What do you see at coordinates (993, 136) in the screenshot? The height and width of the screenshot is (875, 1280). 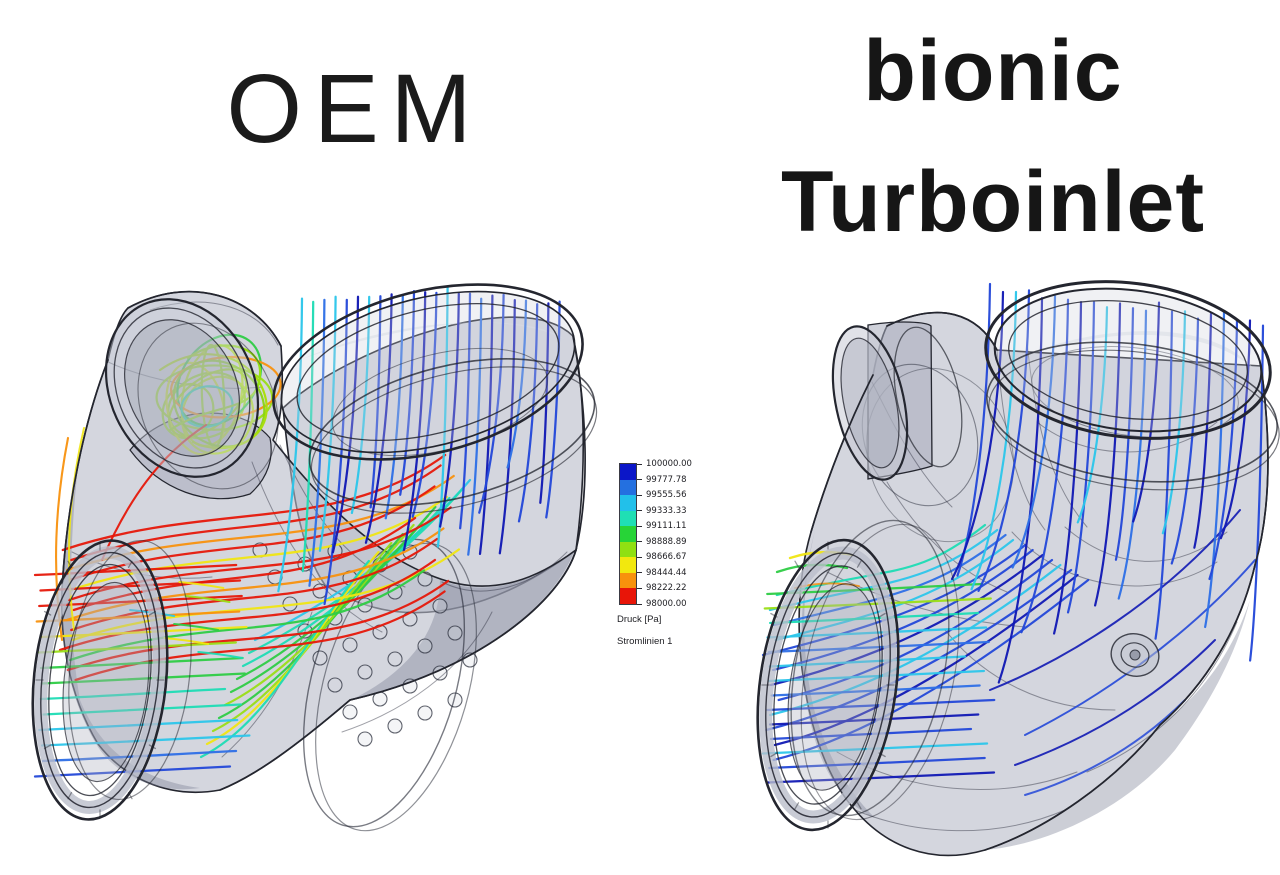 I see `right-panel-title: bionic Turboinlet` at bounding box center [993, 136].